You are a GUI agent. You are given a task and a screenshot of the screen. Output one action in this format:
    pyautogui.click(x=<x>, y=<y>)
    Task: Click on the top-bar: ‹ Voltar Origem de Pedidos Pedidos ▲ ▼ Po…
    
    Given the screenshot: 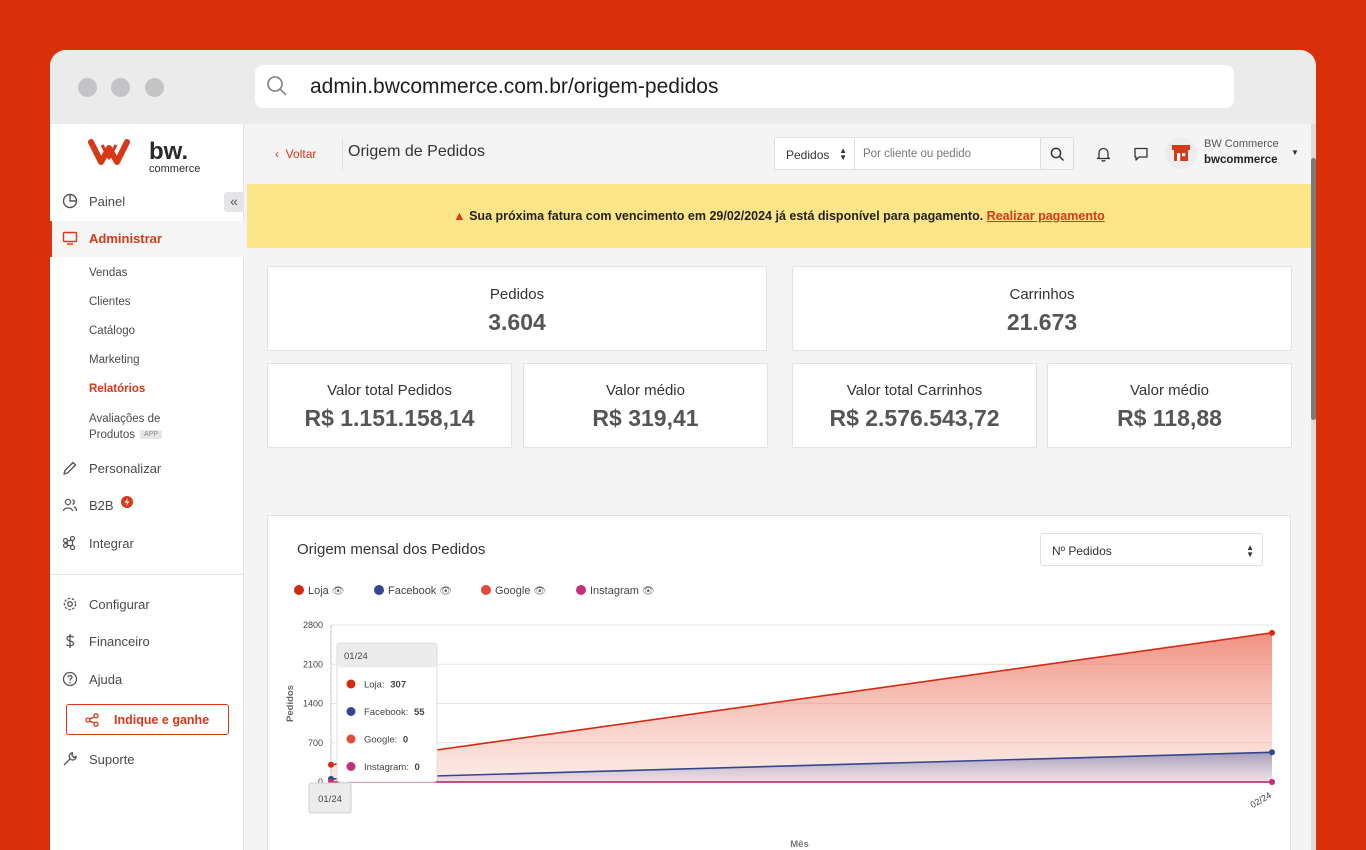 What is the action you would take?
    pyautogui.click(x=779, y=154)
    